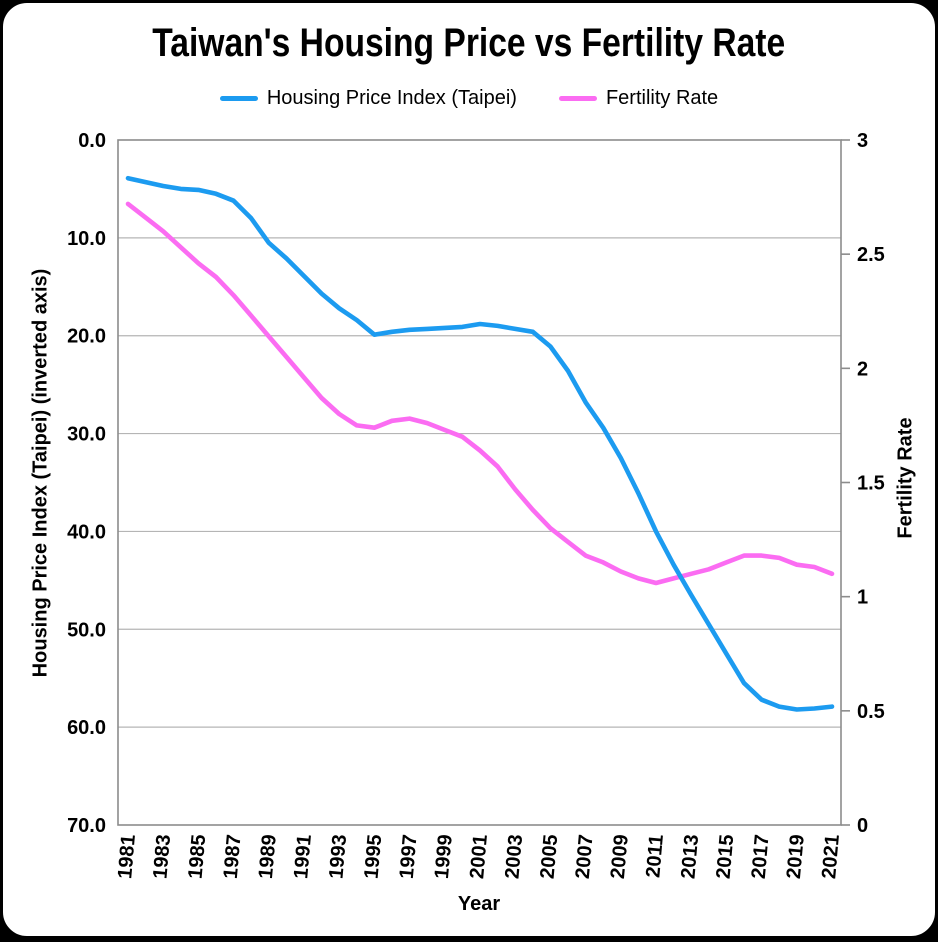 The image size is (938, 942). I want to click on x-tick-label: 1987, so click(233, 857).